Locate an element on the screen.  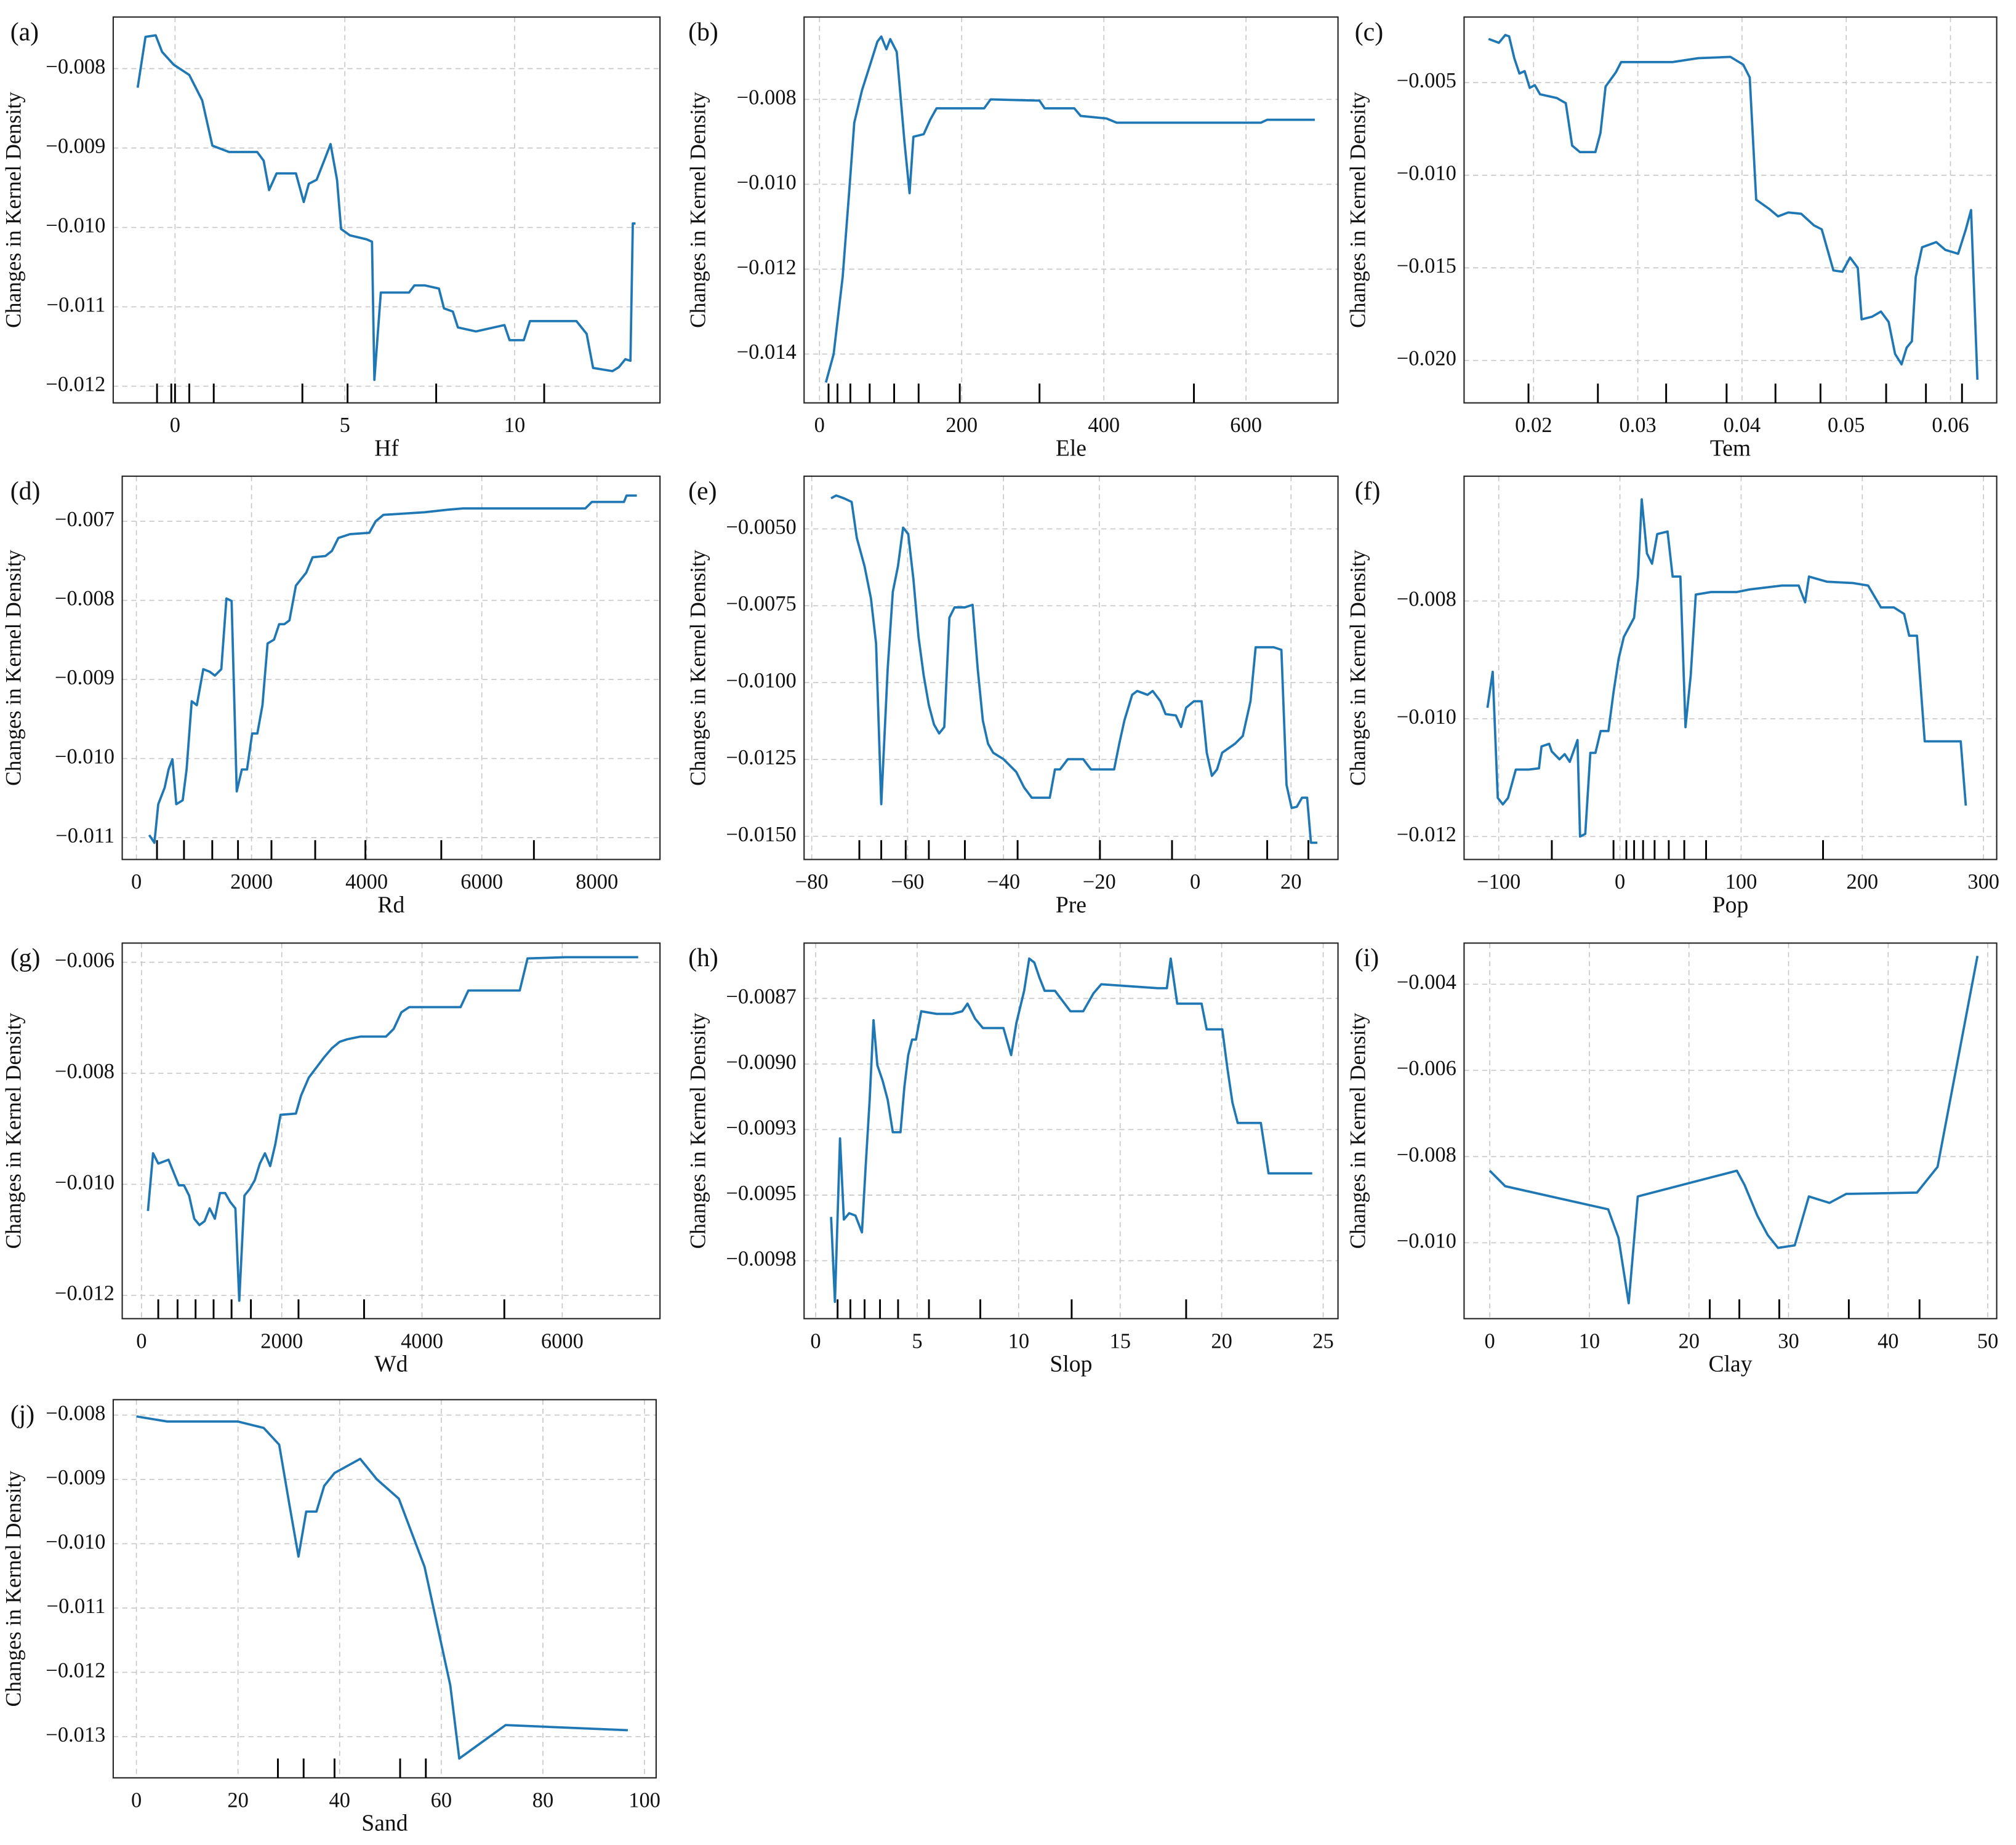
panel-label: (a) is located at coordinates (24, 32).